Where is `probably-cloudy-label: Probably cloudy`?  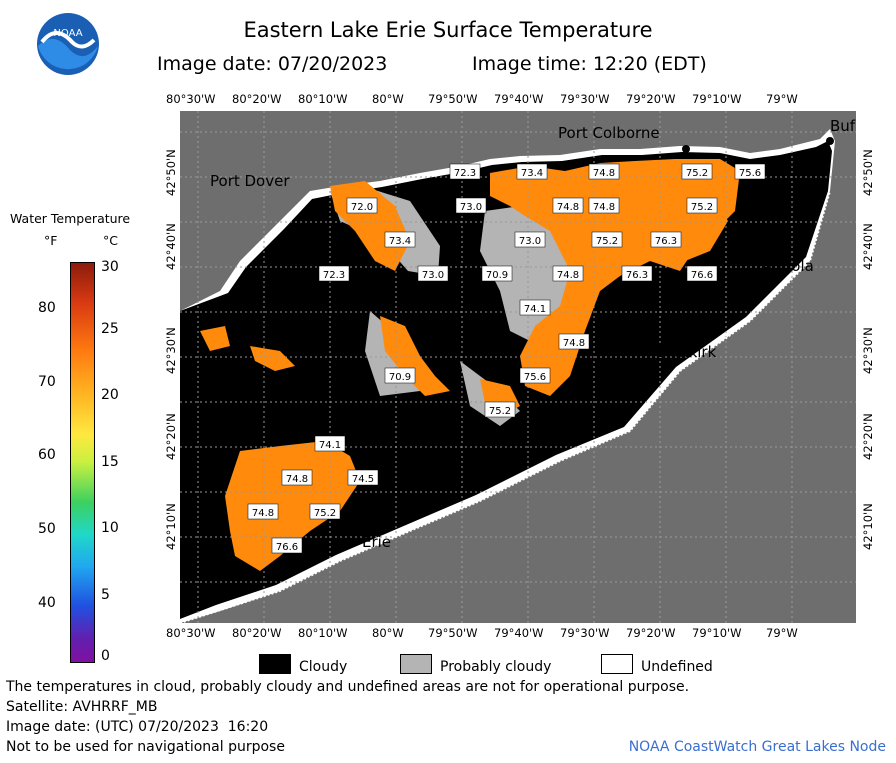 probably-cloudy-label: Probably cloudy is located at coordinates (496, 667).